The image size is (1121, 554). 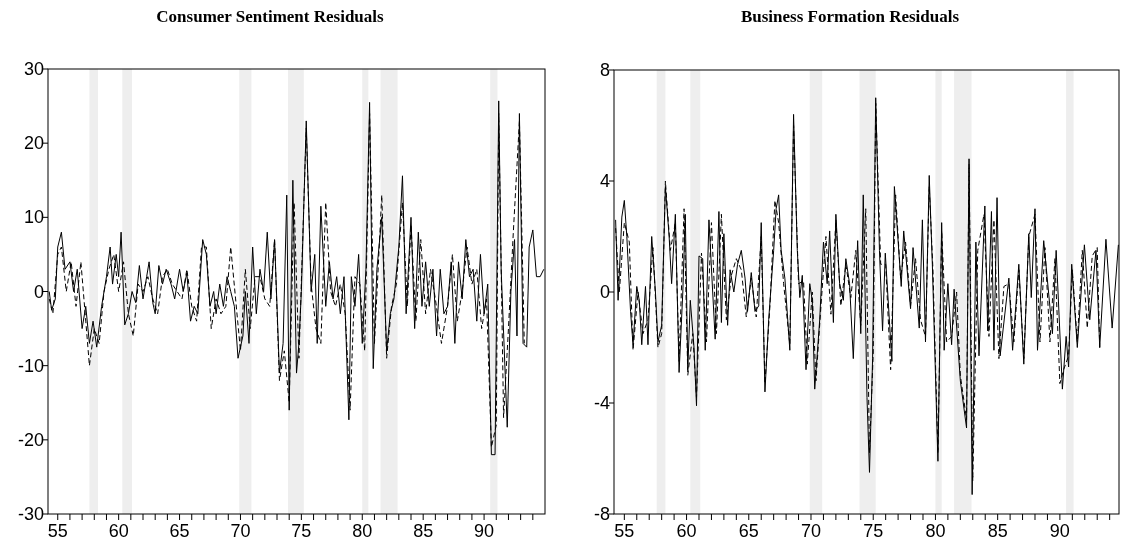 I want to click on chart-title: Consumer Sentiment Residuals, so click(x=270, y=16).